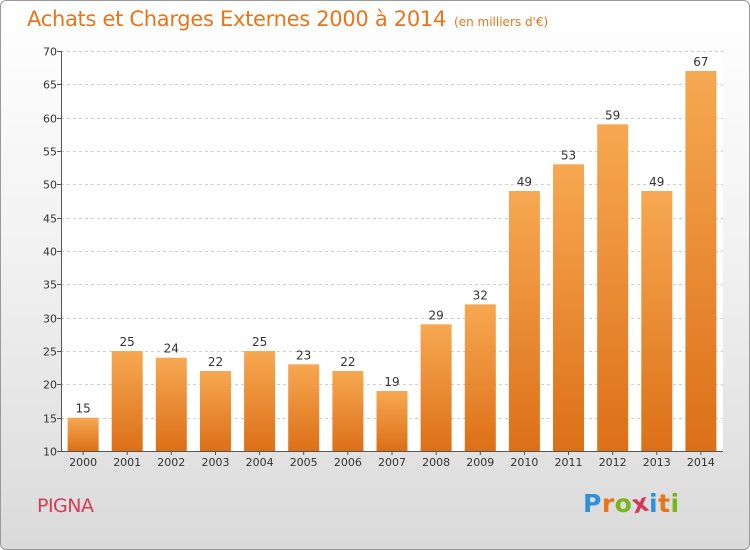 Image resolution: width=750 pixels, height=550 pixels. I want to click on bar-2001, so click(127, 401).